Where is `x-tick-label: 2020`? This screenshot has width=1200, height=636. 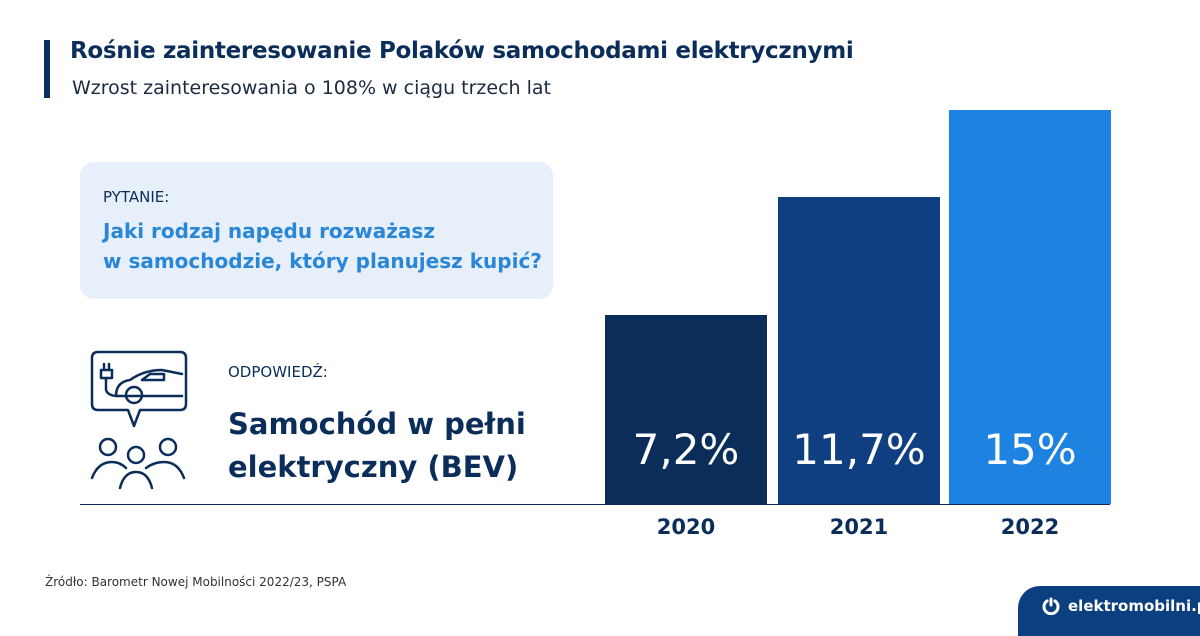 x-tick-label: 2020 is located at coordinates (686, 527).